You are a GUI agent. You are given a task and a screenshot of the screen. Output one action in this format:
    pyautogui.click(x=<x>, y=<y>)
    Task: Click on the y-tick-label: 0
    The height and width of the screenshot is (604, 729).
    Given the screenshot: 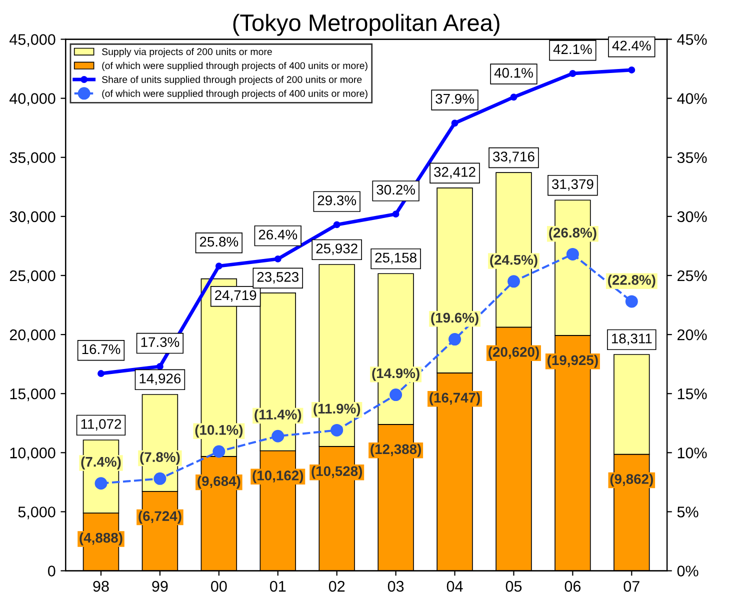 What is the action you would take?
    pyautogui.click(x=52, y=571)
    